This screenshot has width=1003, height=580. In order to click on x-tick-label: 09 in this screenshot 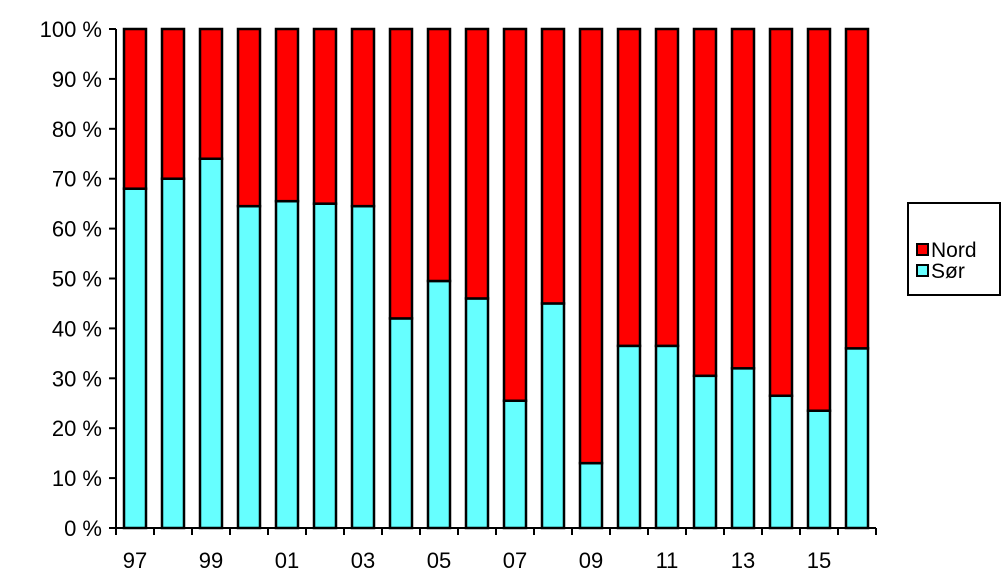, I will do `click(591, 560)`.